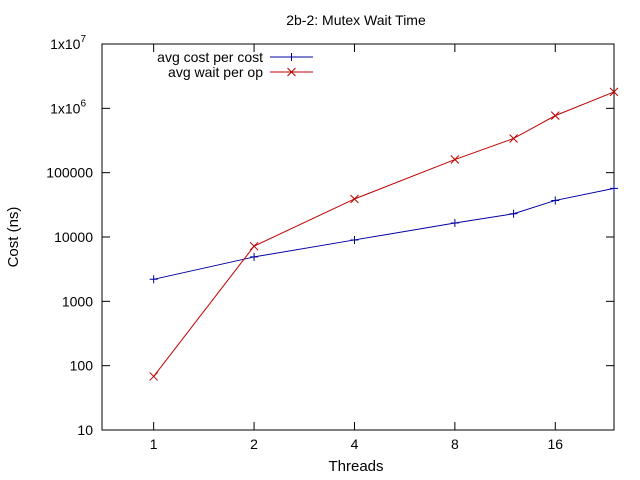  Describe the element at coordinates (68, 43) in the screenshot. I see `y-tick-label: 1x10⁷` at that location.